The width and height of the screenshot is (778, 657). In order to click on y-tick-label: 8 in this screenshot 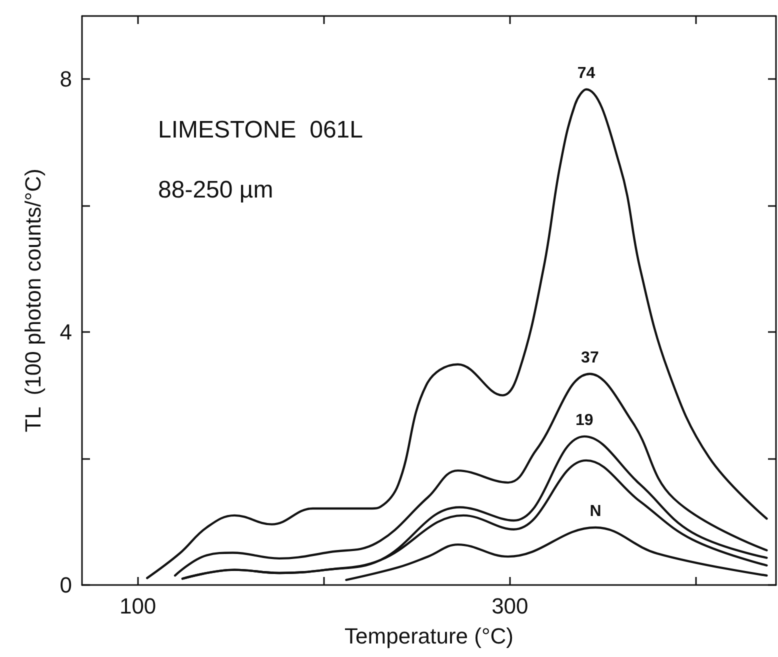, I will do `click(66, 79)`.